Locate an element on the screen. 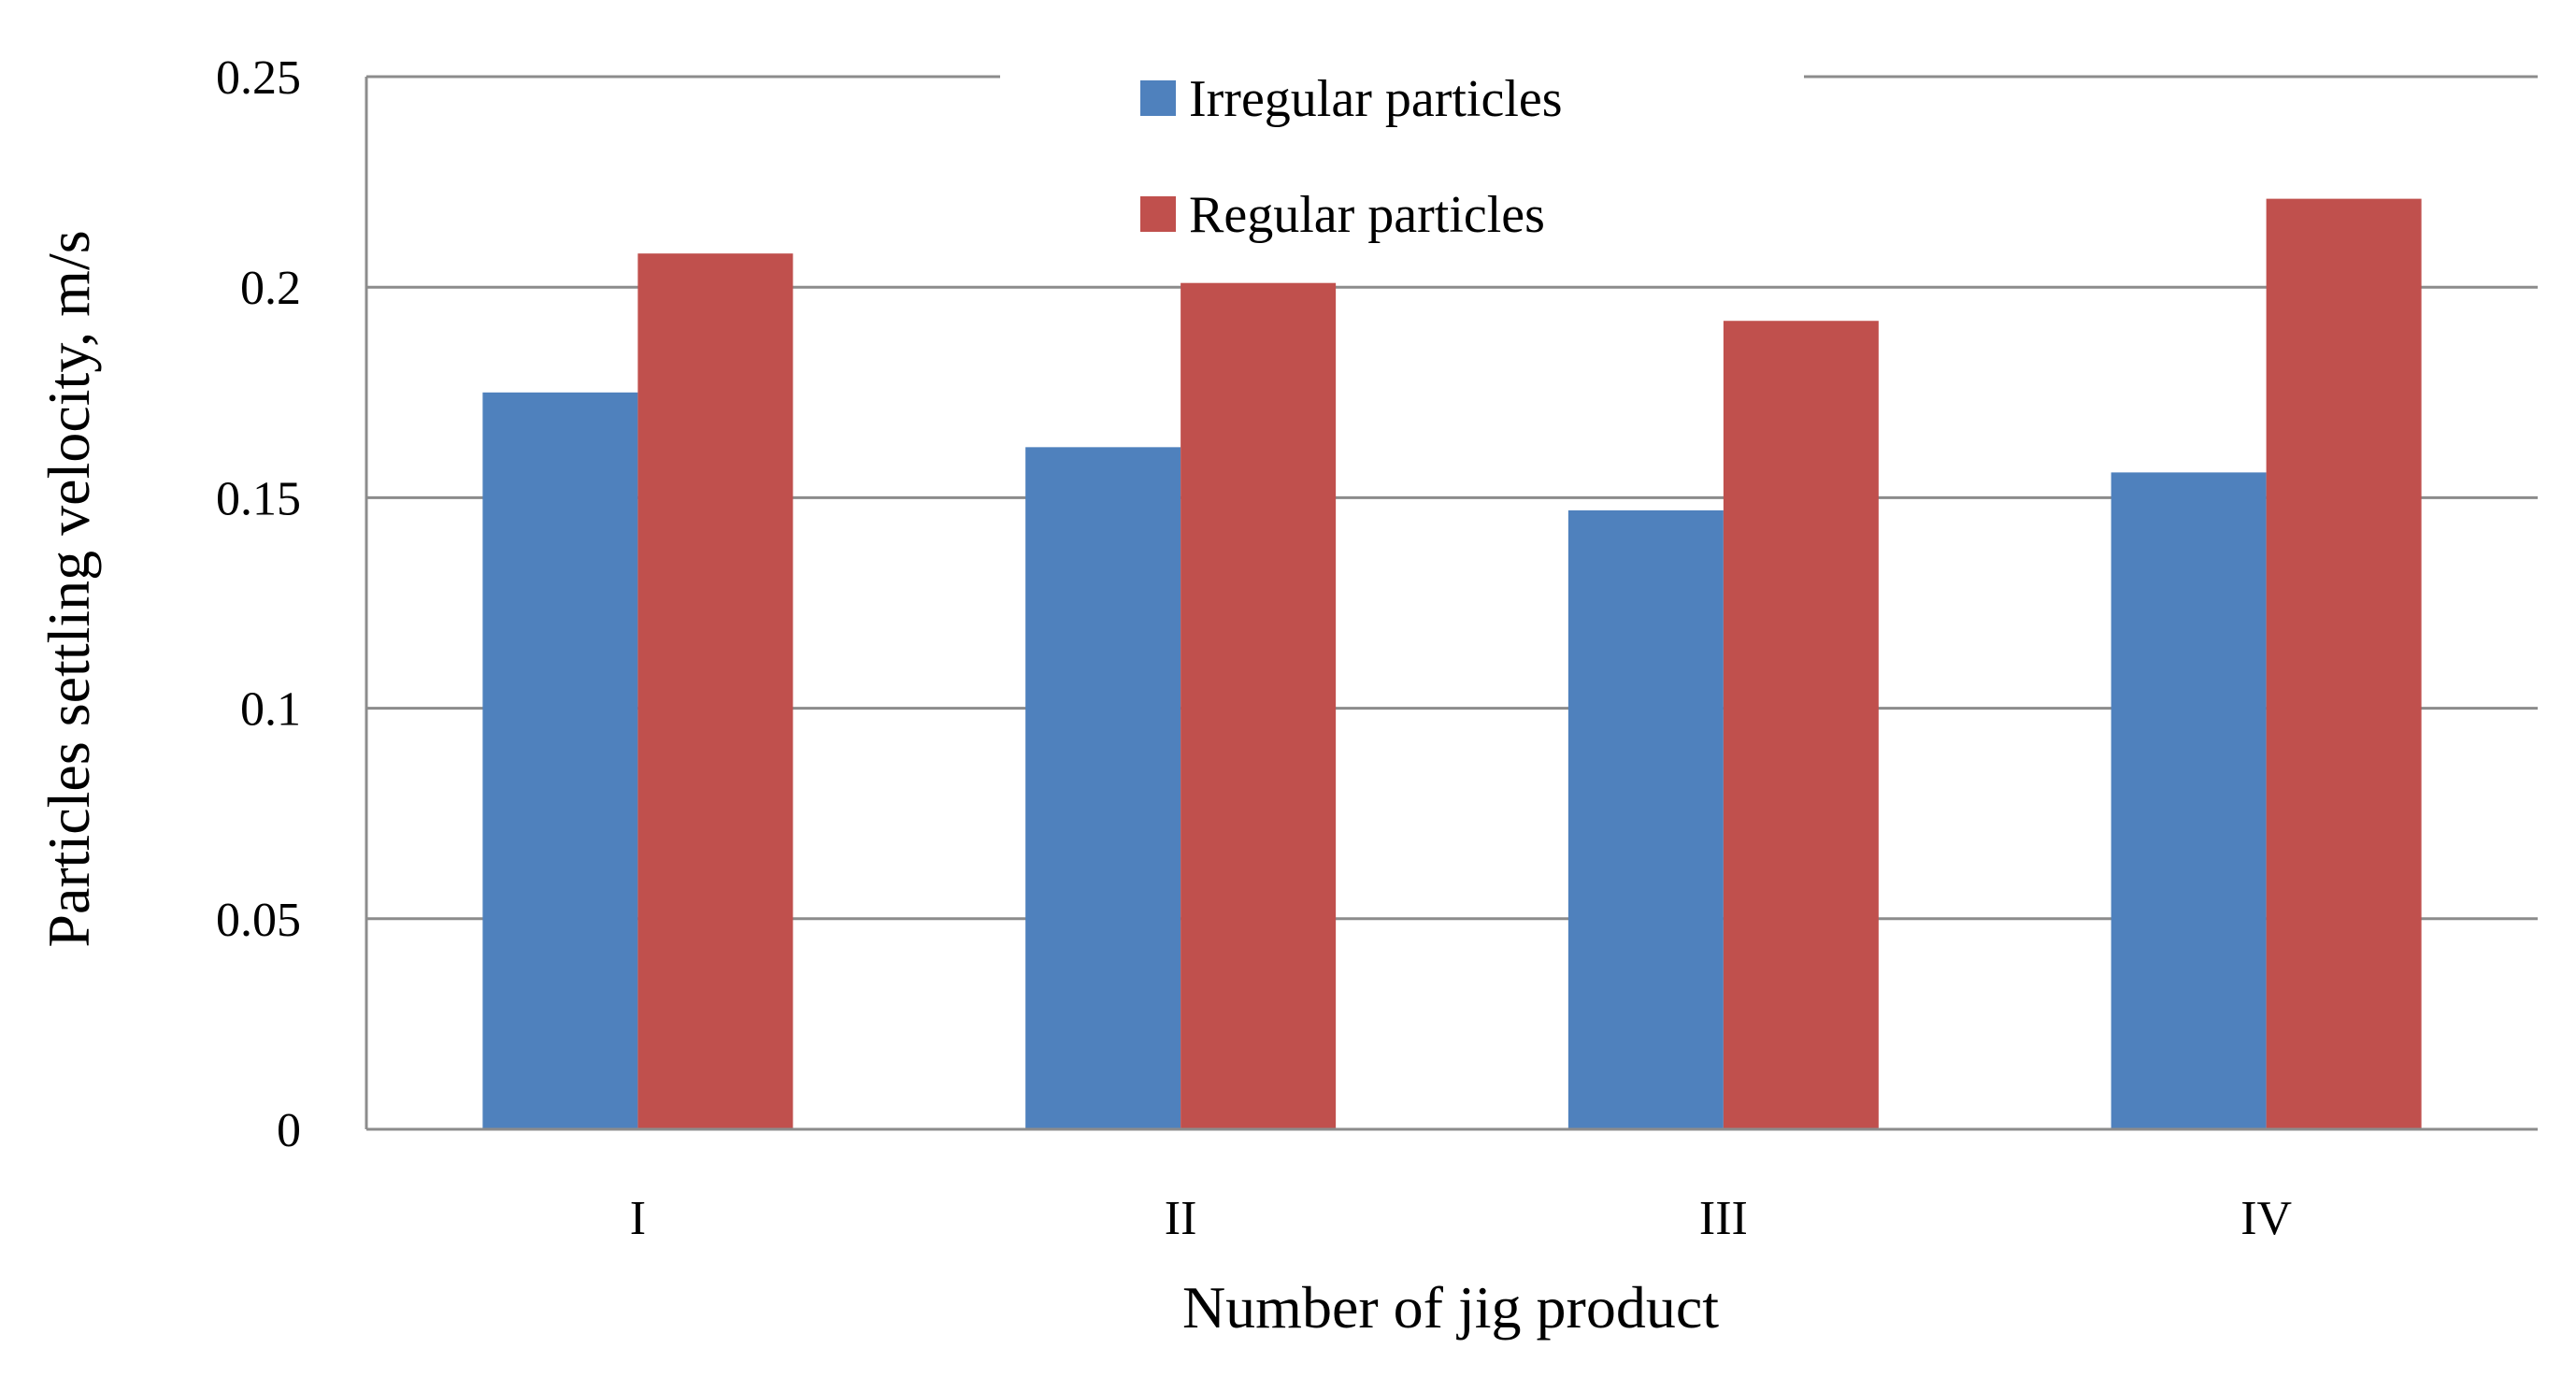 The image size is (2576, 1377). x-tick-label: II is located at coordinates (1181, 1218).